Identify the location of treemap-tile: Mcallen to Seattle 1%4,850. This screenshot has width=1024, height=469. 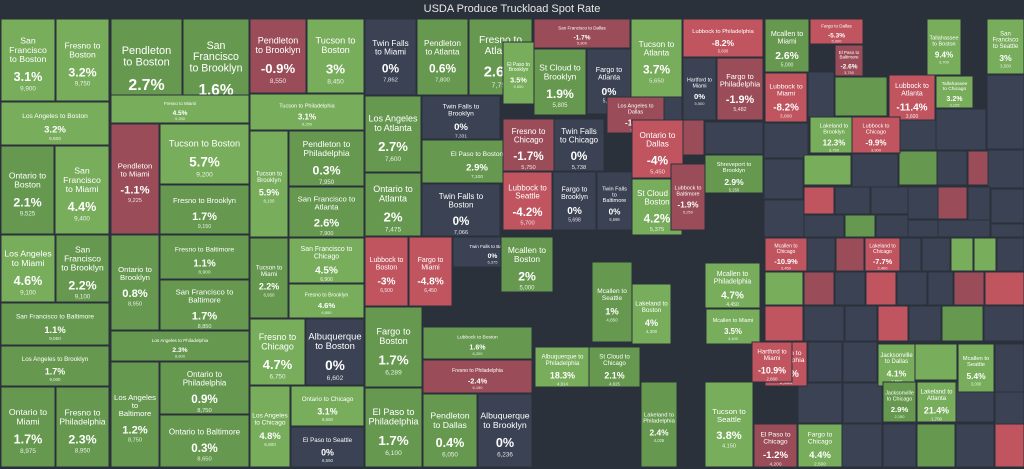
(612, 302).